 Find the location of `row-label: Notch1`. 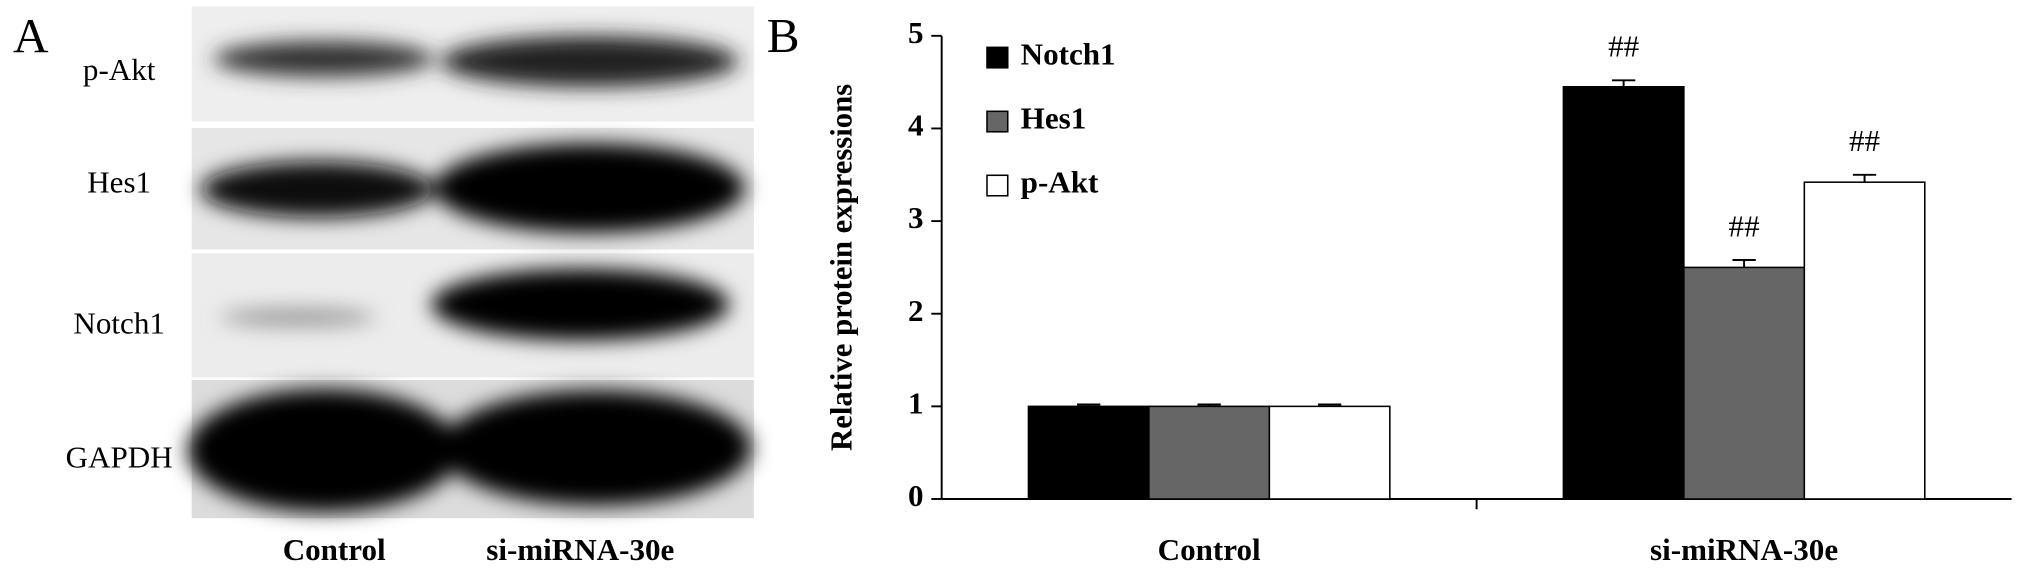

row-label: Notch1 is located at coordinates (118, 322).